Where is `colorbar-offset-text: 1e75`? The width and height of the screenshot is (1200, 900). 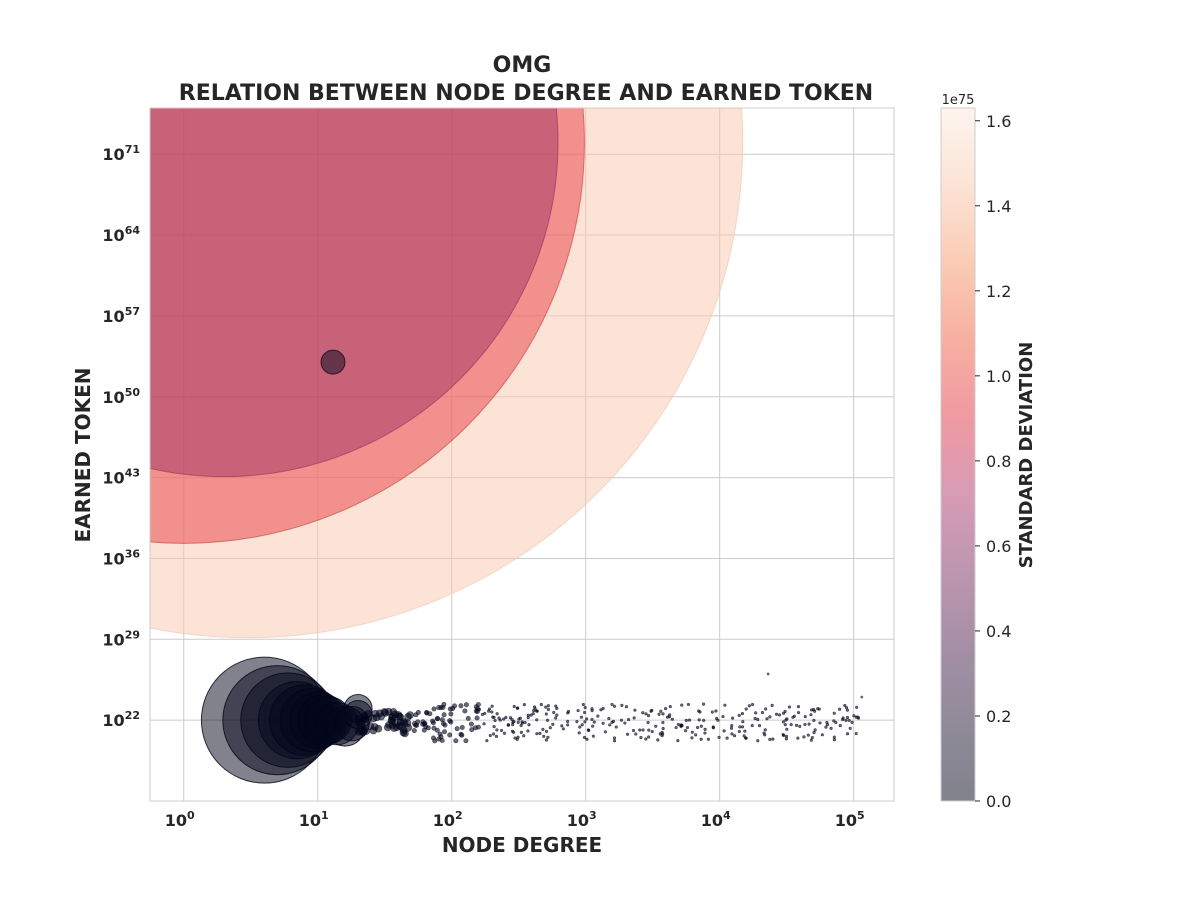 colorbar-offset-text: 1e75 is located at coordinates (958, 100).